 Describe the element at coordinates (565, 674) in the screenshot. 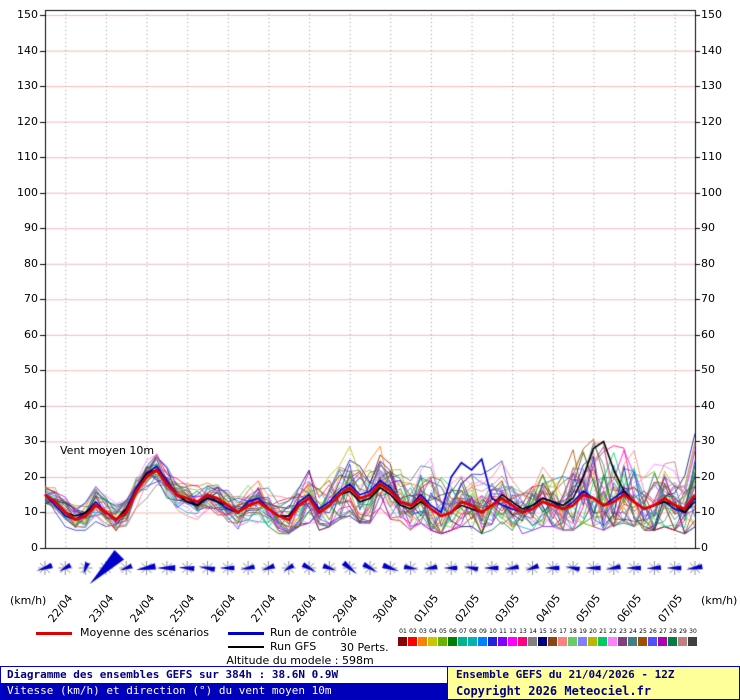

I see `run-info: Ensemble GEFS du 21/04/2026 - 12Z` at that location.